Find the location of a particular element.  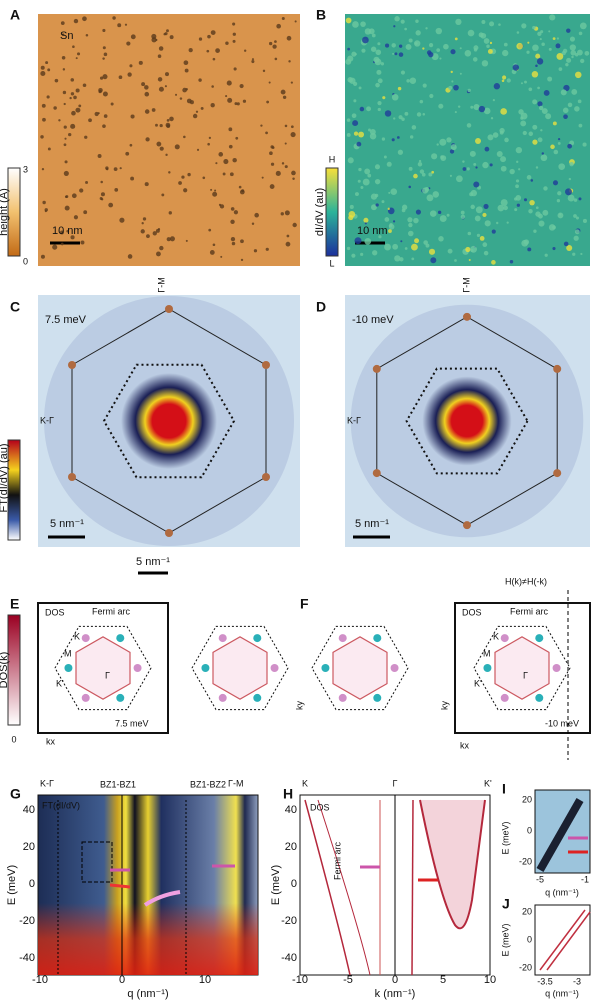

label: 0 is located at coordinates (13, 739).